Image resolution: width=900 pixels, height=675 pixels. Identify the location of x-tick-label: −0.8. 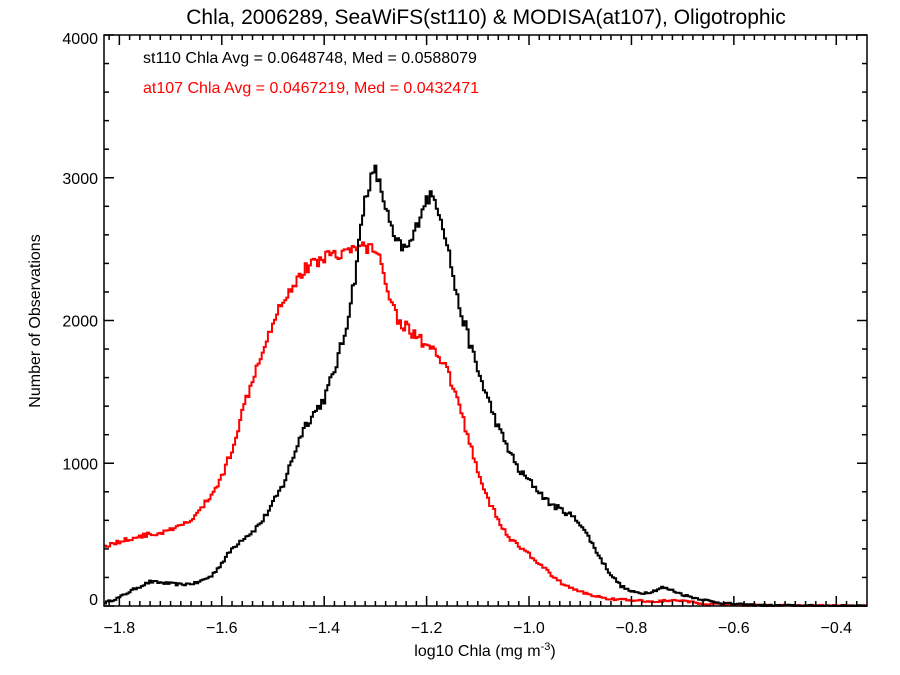
(632, 628).